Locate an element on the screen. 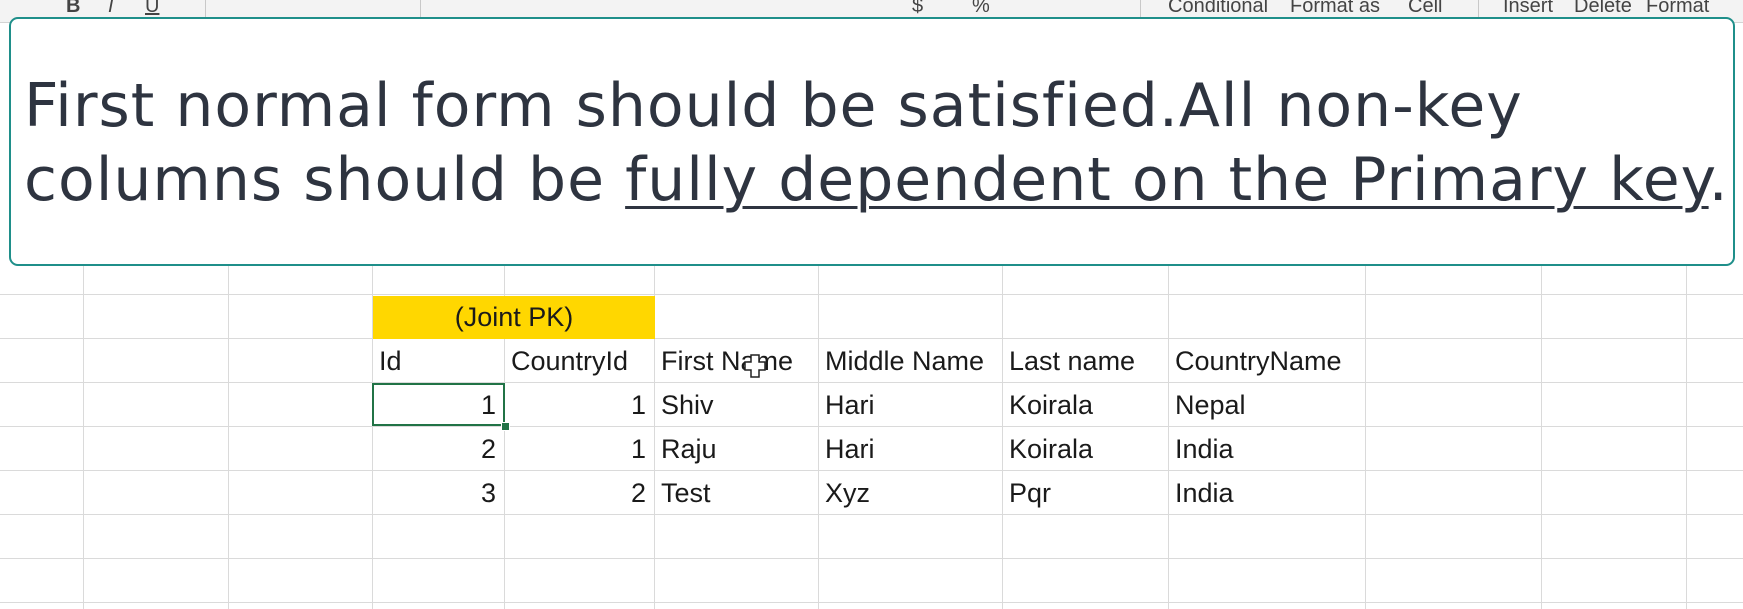  cell-country-id: 2 is located at coordinates (638, 493).